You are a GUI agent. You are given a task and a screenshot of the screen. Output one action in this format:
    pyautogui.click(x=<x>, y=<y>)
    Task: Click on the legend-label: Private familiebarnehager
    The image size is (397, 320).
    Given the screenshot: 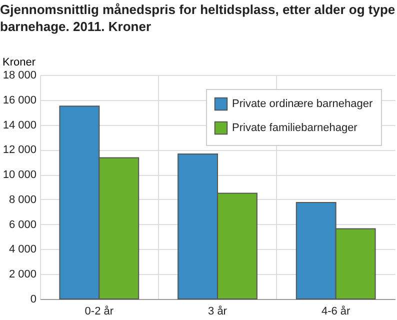 What is the action you would take?
    pyautogui.click(x=295, y=128)
    